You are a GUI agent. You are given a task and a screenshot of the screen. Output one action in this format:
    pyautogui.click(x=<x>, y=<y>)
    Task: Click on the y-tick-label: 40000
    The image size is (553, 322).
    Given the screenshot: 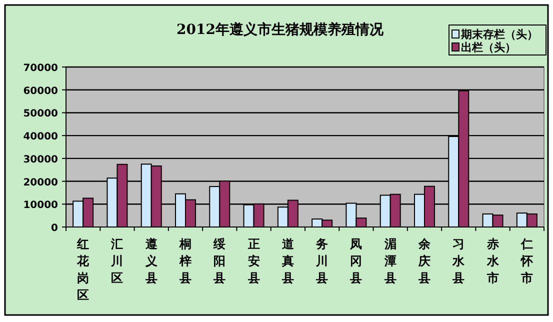 What is the action you would take?
    pyautogui.click(x=40, y=137)
    